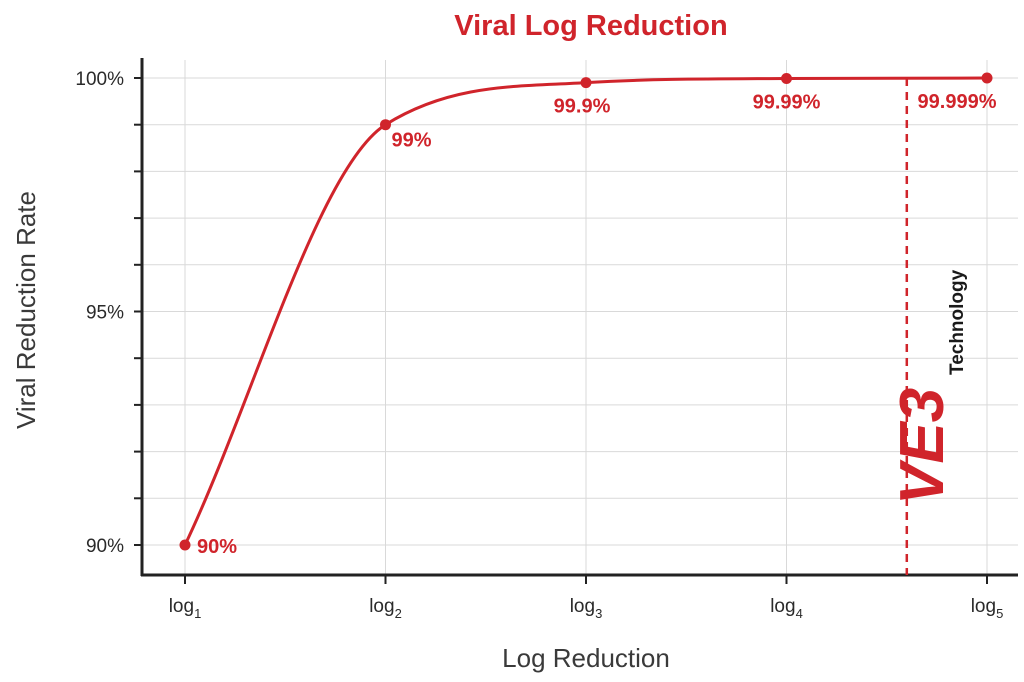  What do you see at coordinates (957, 102) in the screenshot?
I see `data-label: 99.999%` at bounding box center [957, 102].